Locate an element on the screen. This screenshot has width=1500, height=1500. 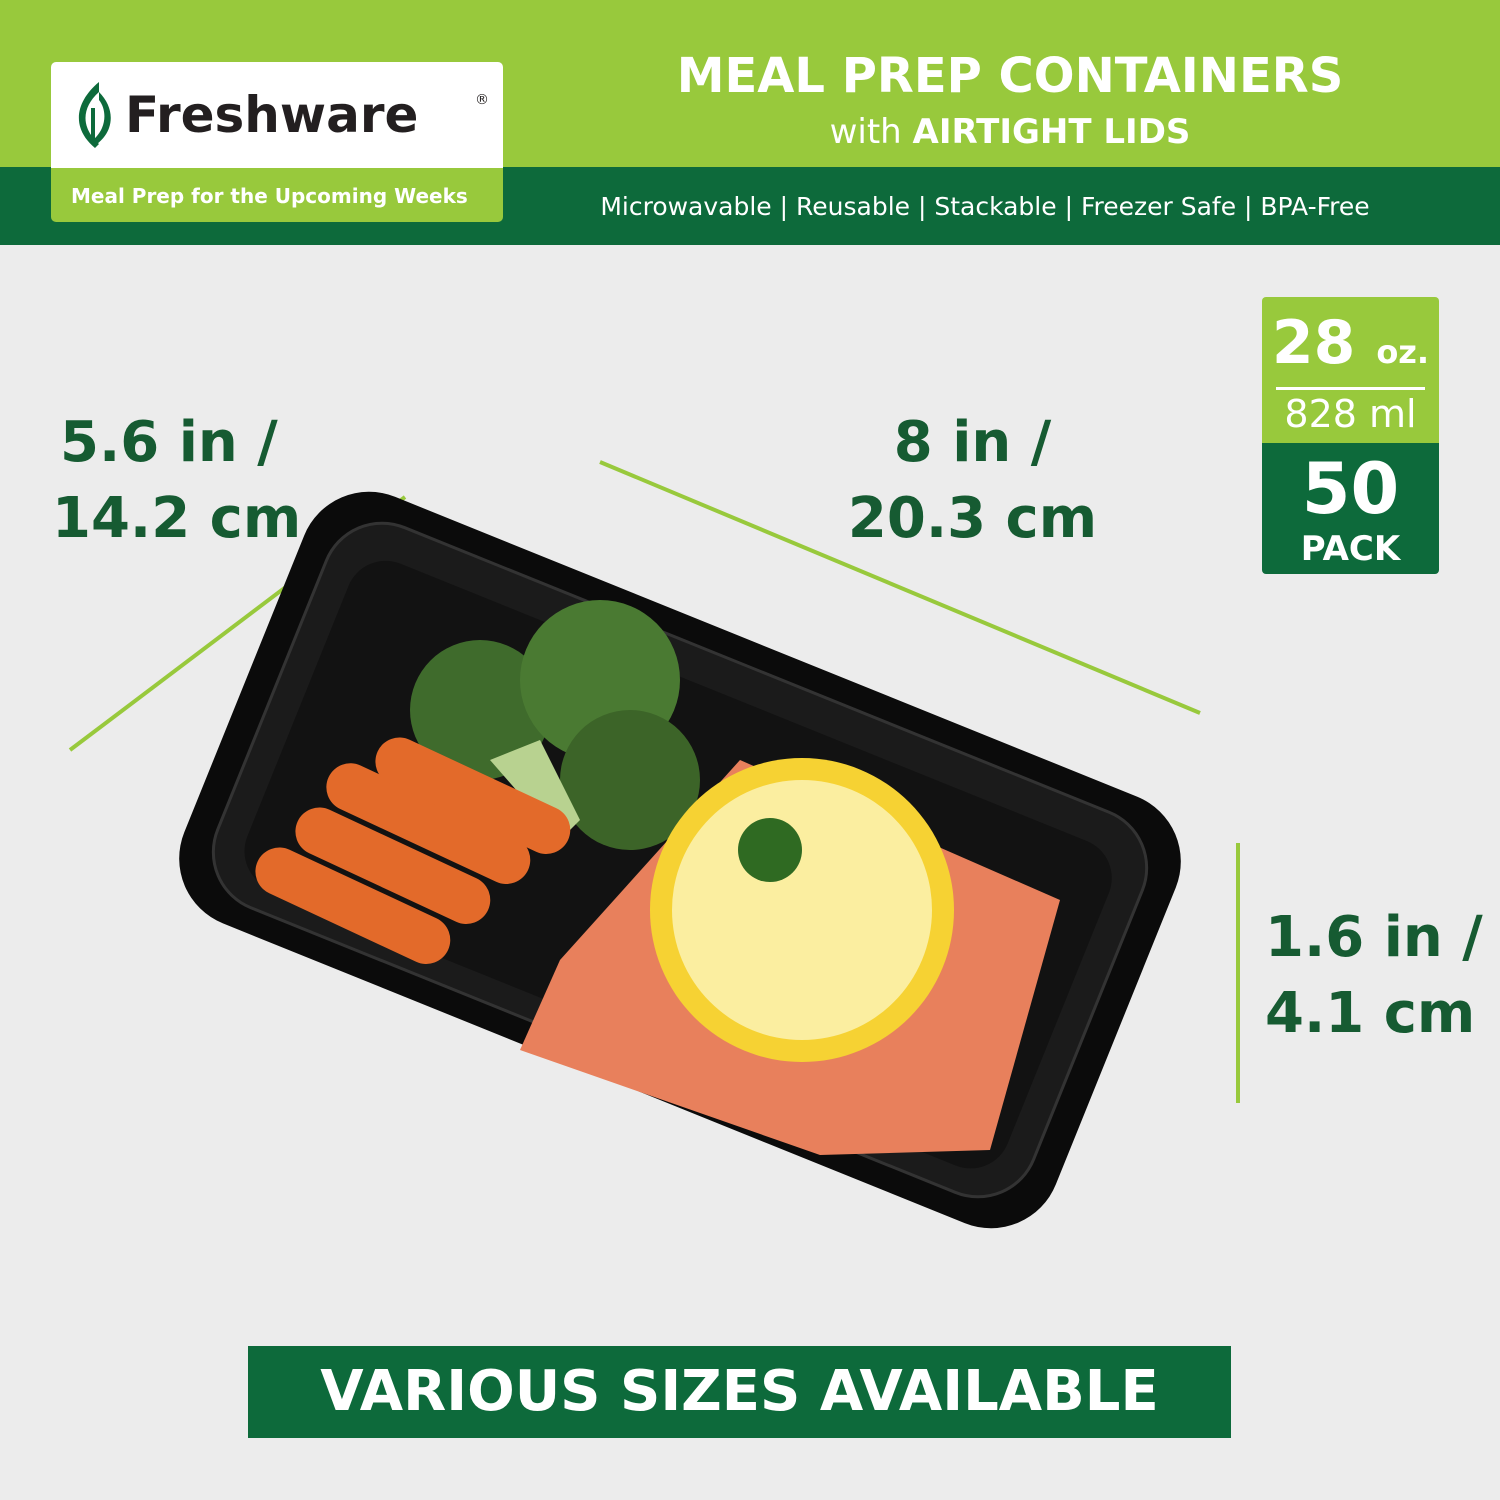
height-dimension-label: 1.6 in / 4.1 cm is located at coordinates (1374, 976).